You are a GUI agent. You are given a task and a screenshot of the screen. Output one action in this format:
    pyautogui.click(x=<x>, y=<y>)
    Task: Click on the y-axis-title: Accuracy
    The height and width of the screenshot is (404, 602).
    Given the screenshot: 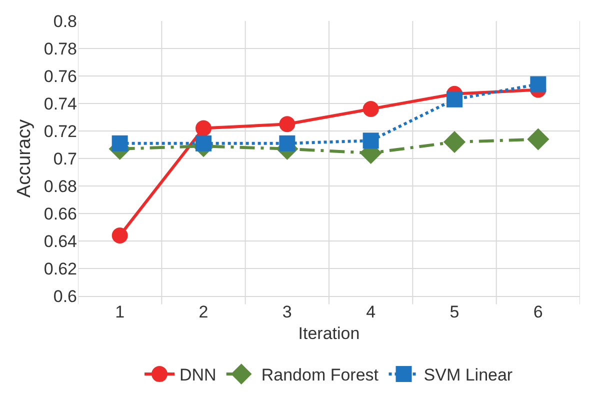 What is the action you would take?
    pyautogui.click(x=24, y=158)
    